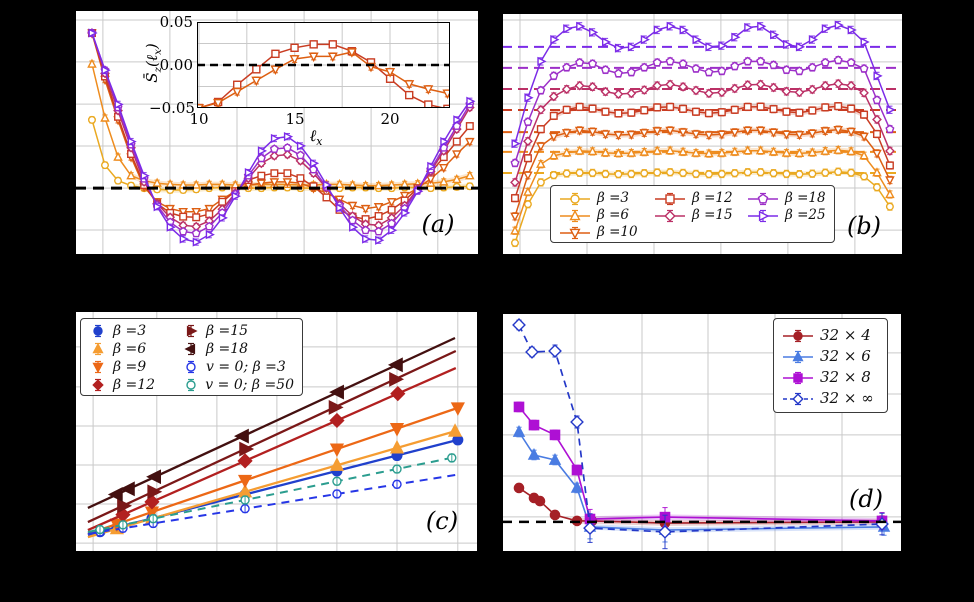 The width and height of the screenshot is (974, 602). Describe the element at coordinates (249, 385) in the screenshot. I see `legend-label: v = 0; β =50` at that location.